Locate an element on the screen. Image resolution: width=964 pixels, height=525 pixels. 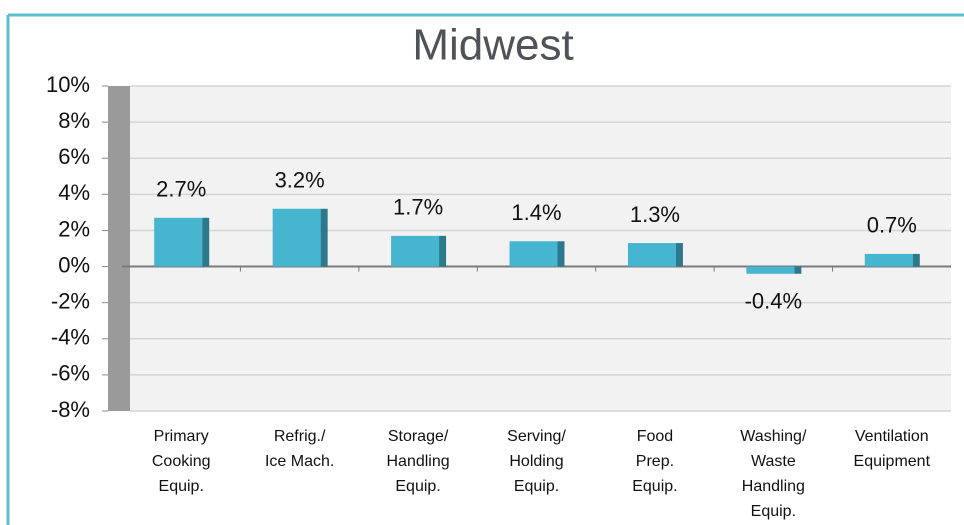
data-label: -0.4% is located at coordinates (773, 301).